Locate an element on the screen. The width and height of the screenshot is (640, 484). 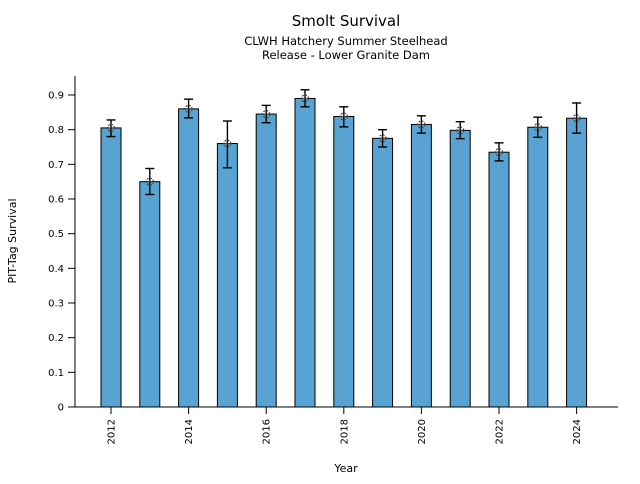
y-tick-label-0.6: 0.6 is located at coordinates (56, 200).